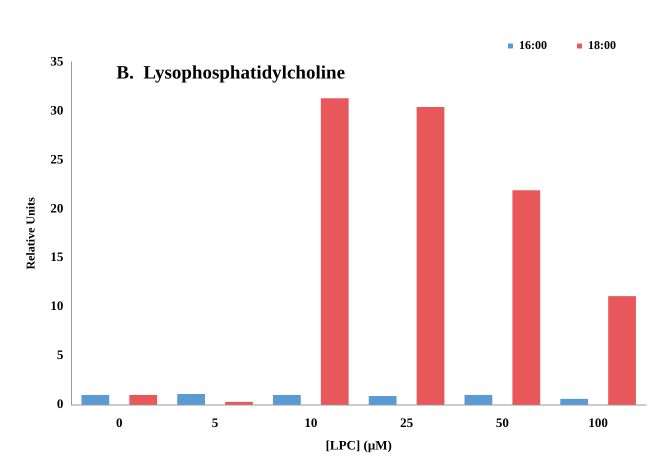 The width and height of the screenshot is (671, 468). What do you see at coordinates (57, 158) in the screenshot?
I see `y-tick-label: 25` at bounding box center [57, 158].